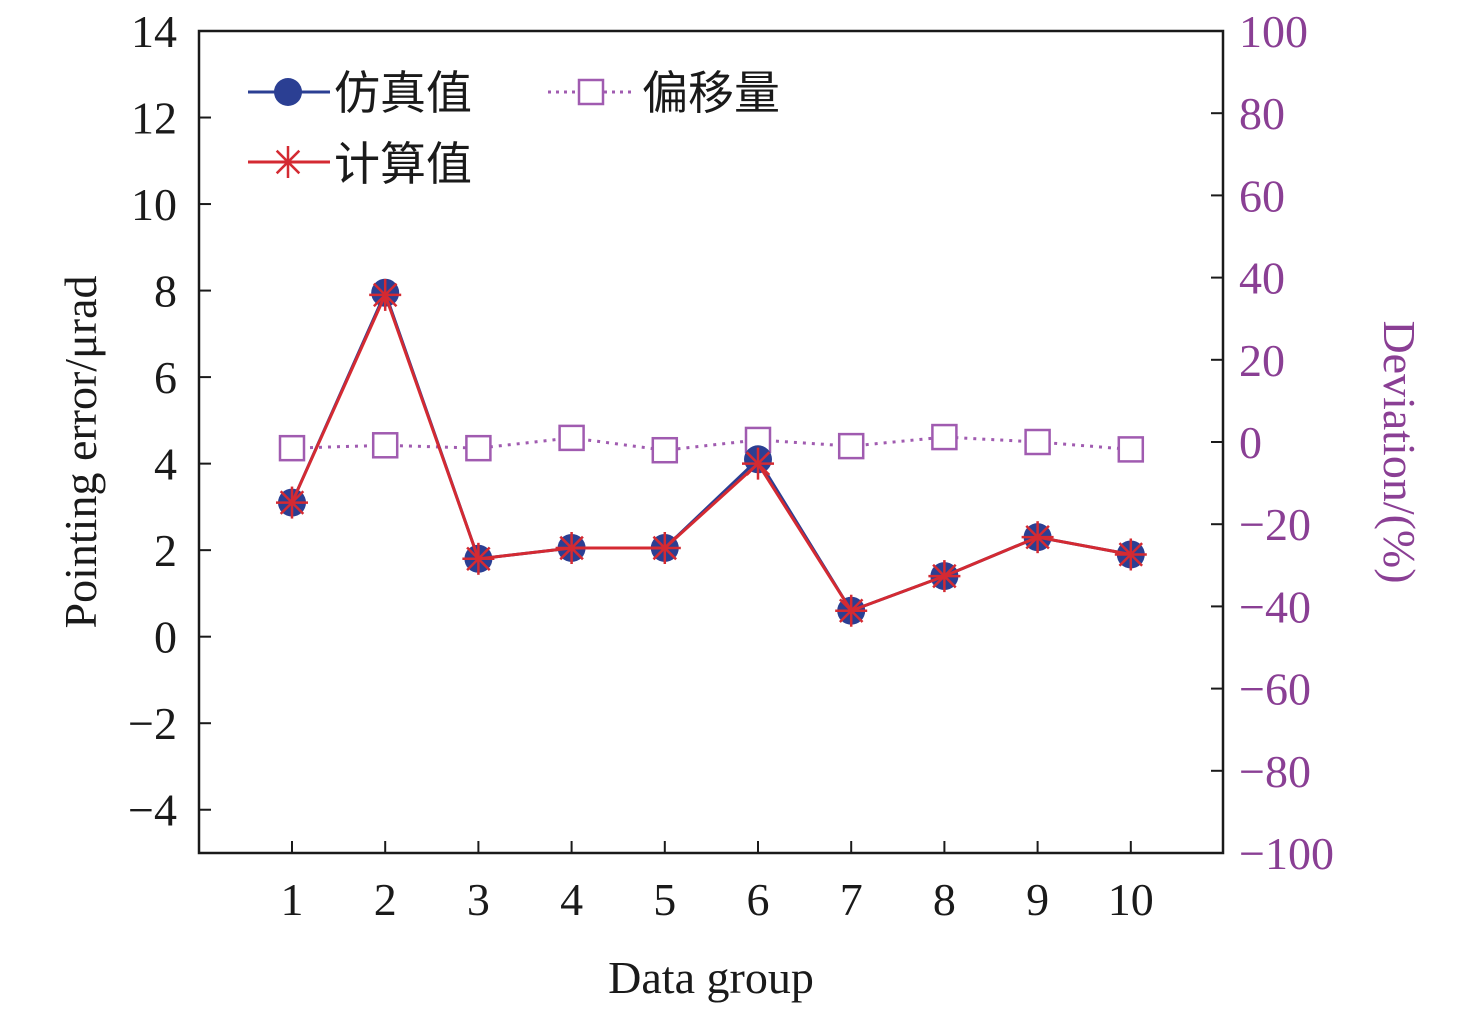  Describe the element at coordinates (1262, 278) in the screenshot. I see `y2-tick-label: 40` at that location.